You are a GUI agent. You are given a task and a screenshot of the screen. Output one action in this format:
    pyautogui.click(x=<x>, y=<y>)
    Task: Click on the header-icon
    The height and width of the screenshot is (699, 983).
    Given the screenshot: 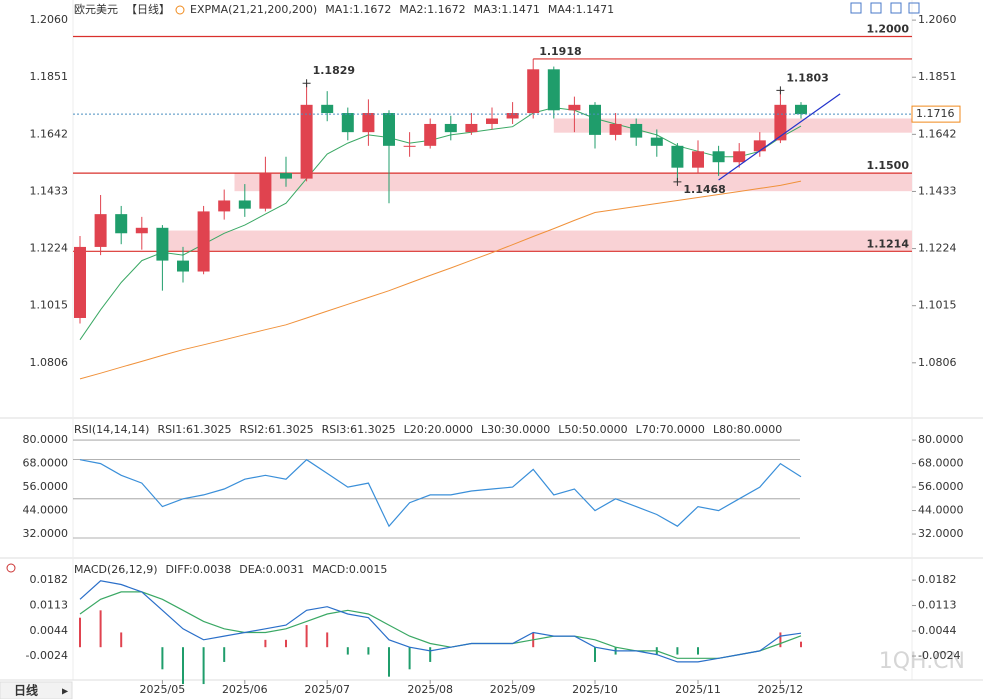 What is the action you would take?
    pyautogui.click(x=180, y=10)
    